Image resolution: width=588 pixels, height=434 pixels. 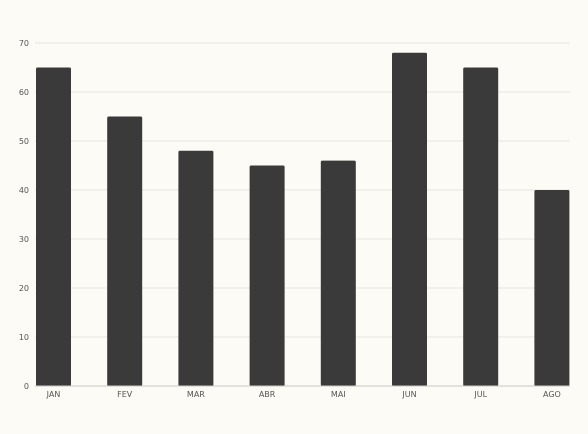 I want to click on x-tick-label: JUL, so click(x=480, y=394).